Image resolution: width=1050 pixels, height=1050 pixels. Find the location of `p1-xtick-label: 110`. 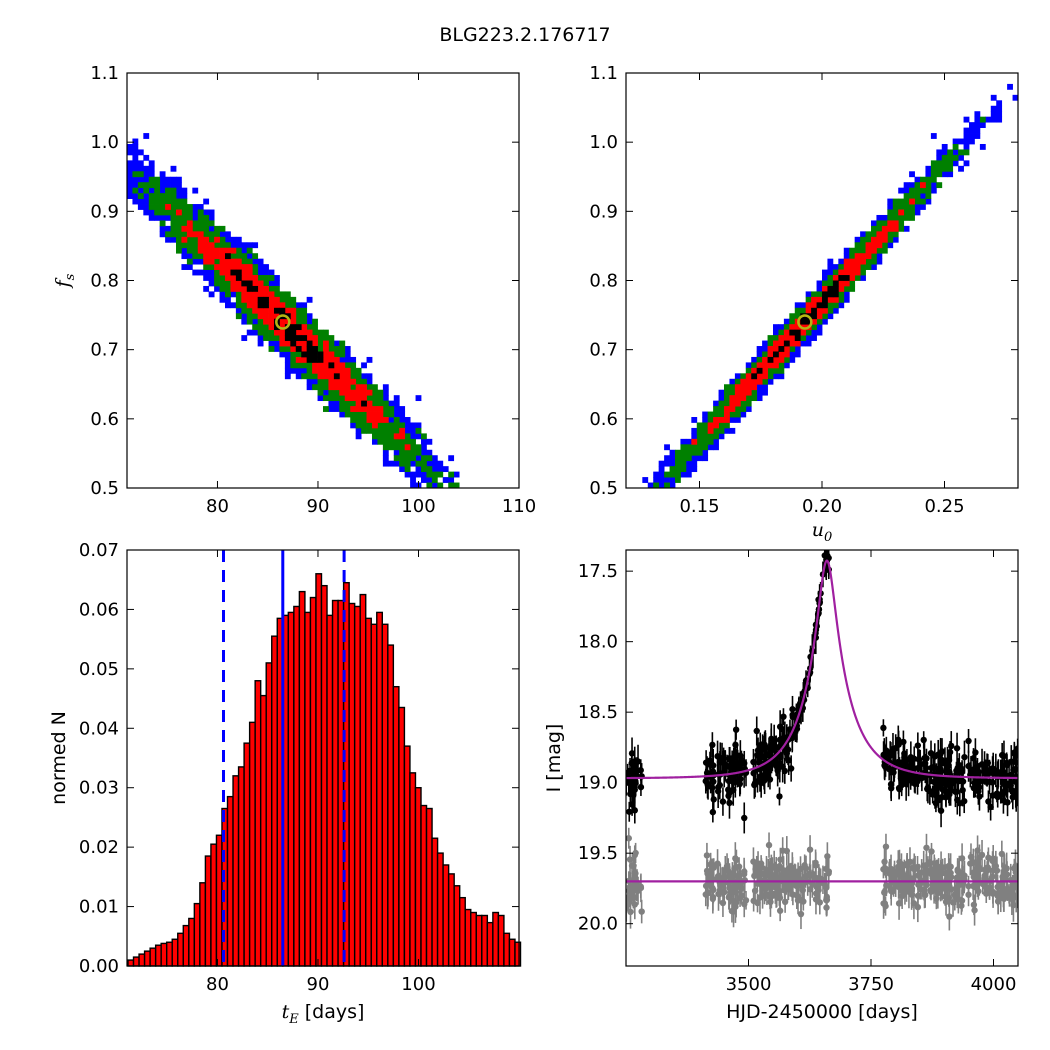

p1-xtick-label: 110 is located at coordinates (519, 506).